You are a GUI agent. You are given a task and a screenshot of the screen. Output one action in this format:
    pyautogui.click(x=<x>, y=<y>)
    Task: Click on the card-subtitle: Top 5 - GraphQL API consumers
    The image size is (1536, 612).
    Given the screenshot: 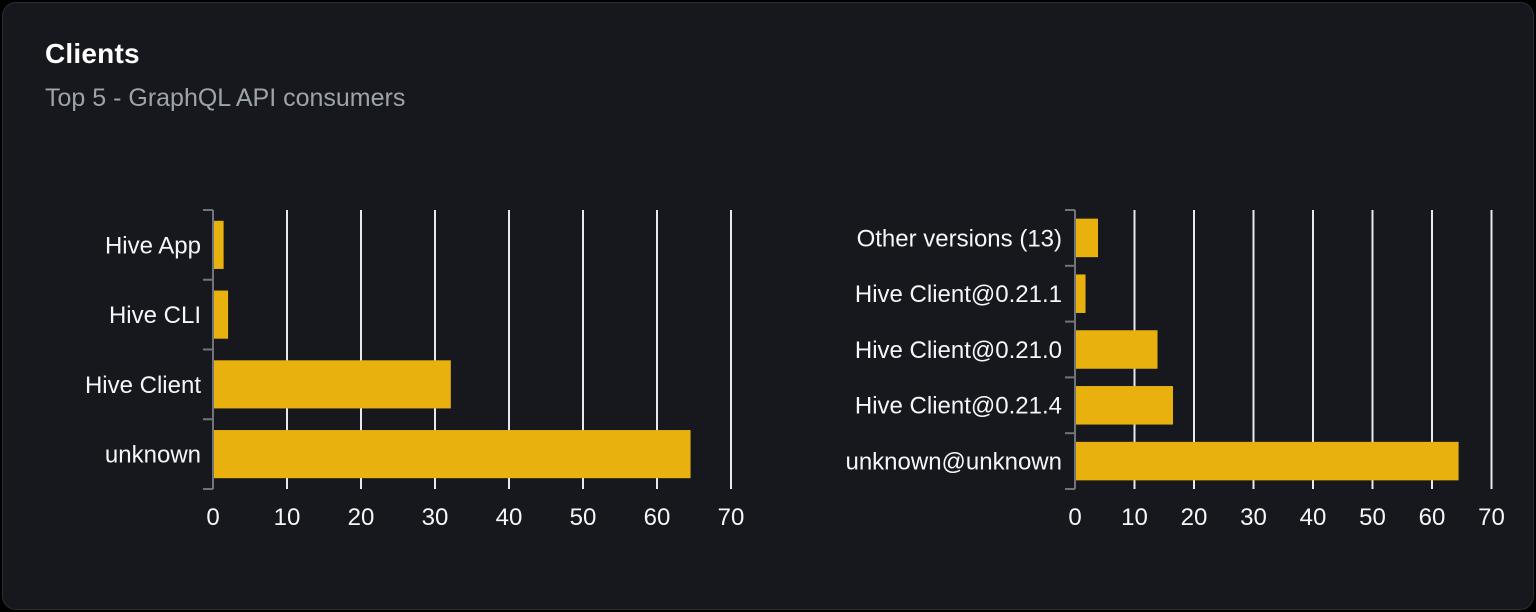 What is the action you would take?
    pyautogui.click(x=225, y=98)
    